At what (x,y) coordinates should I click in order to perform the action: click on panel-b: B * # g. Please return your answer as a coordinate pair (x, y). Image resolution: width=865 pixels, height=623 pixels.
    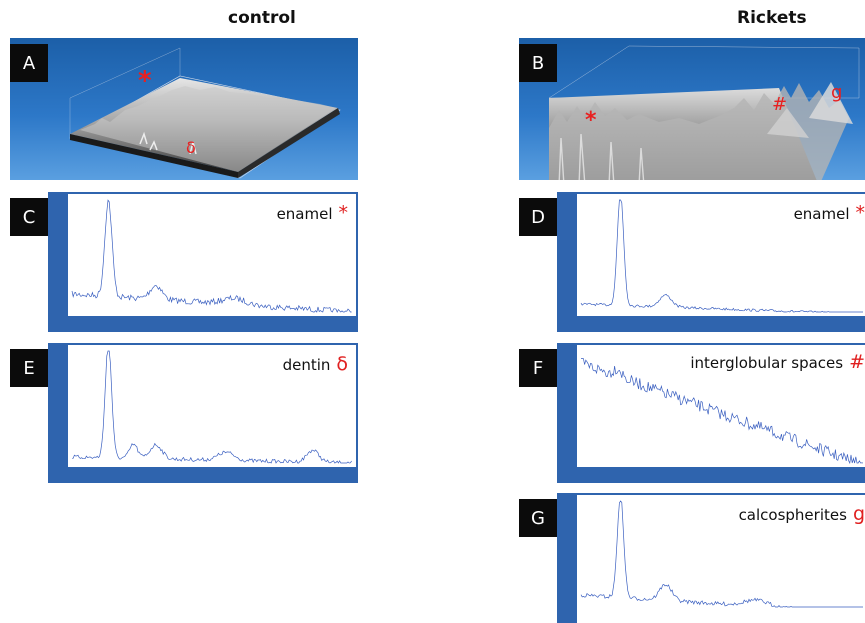
    Looking at the image, I should click on (692, 109).